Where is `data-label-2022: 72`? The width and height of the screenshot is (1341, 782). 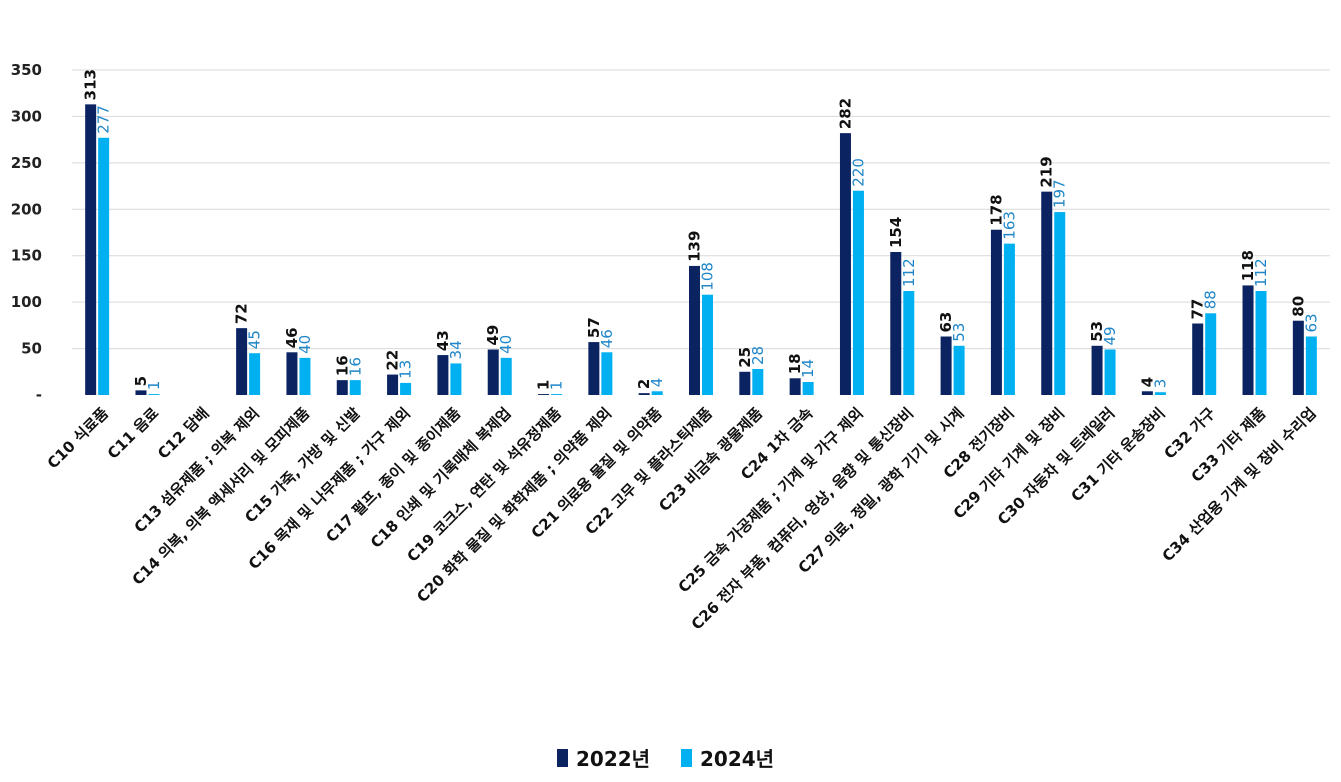
data-label-2022: 72 is located at coordinates (242, 313).